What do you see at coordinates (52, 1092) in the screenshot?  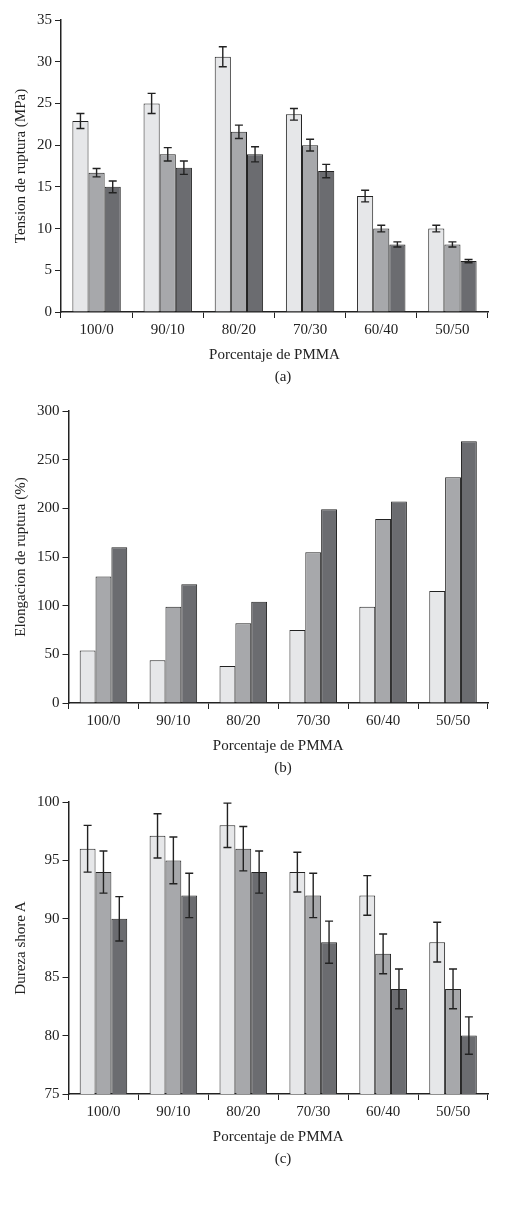 I see `y-tick-label: 75` at bounding box center [52, 1092].